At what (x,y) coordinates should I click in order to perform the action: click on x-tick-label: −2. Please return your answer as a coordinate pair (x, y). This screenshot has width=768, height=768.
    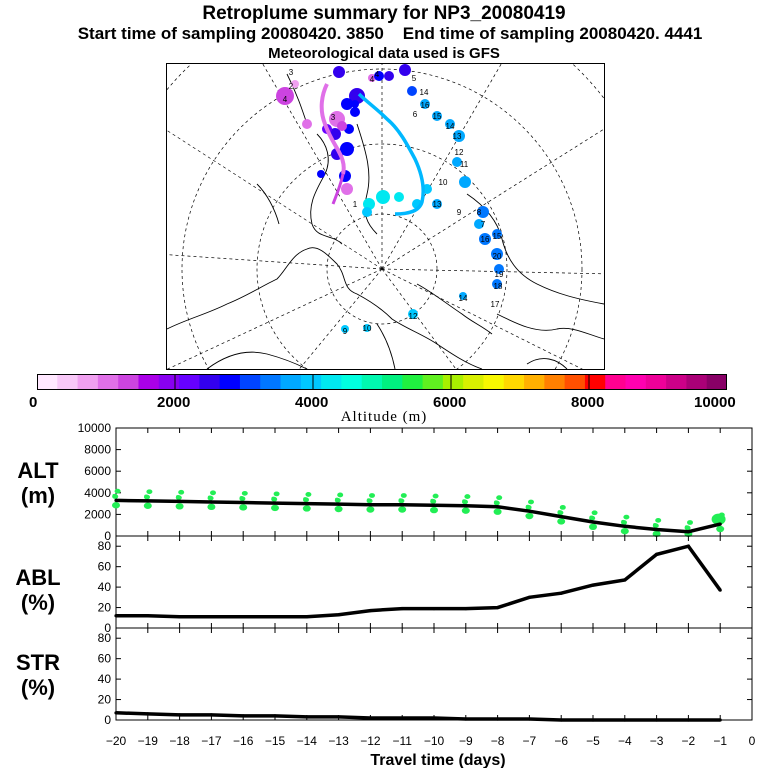
    Looking at the image, I should click on (689, 741).